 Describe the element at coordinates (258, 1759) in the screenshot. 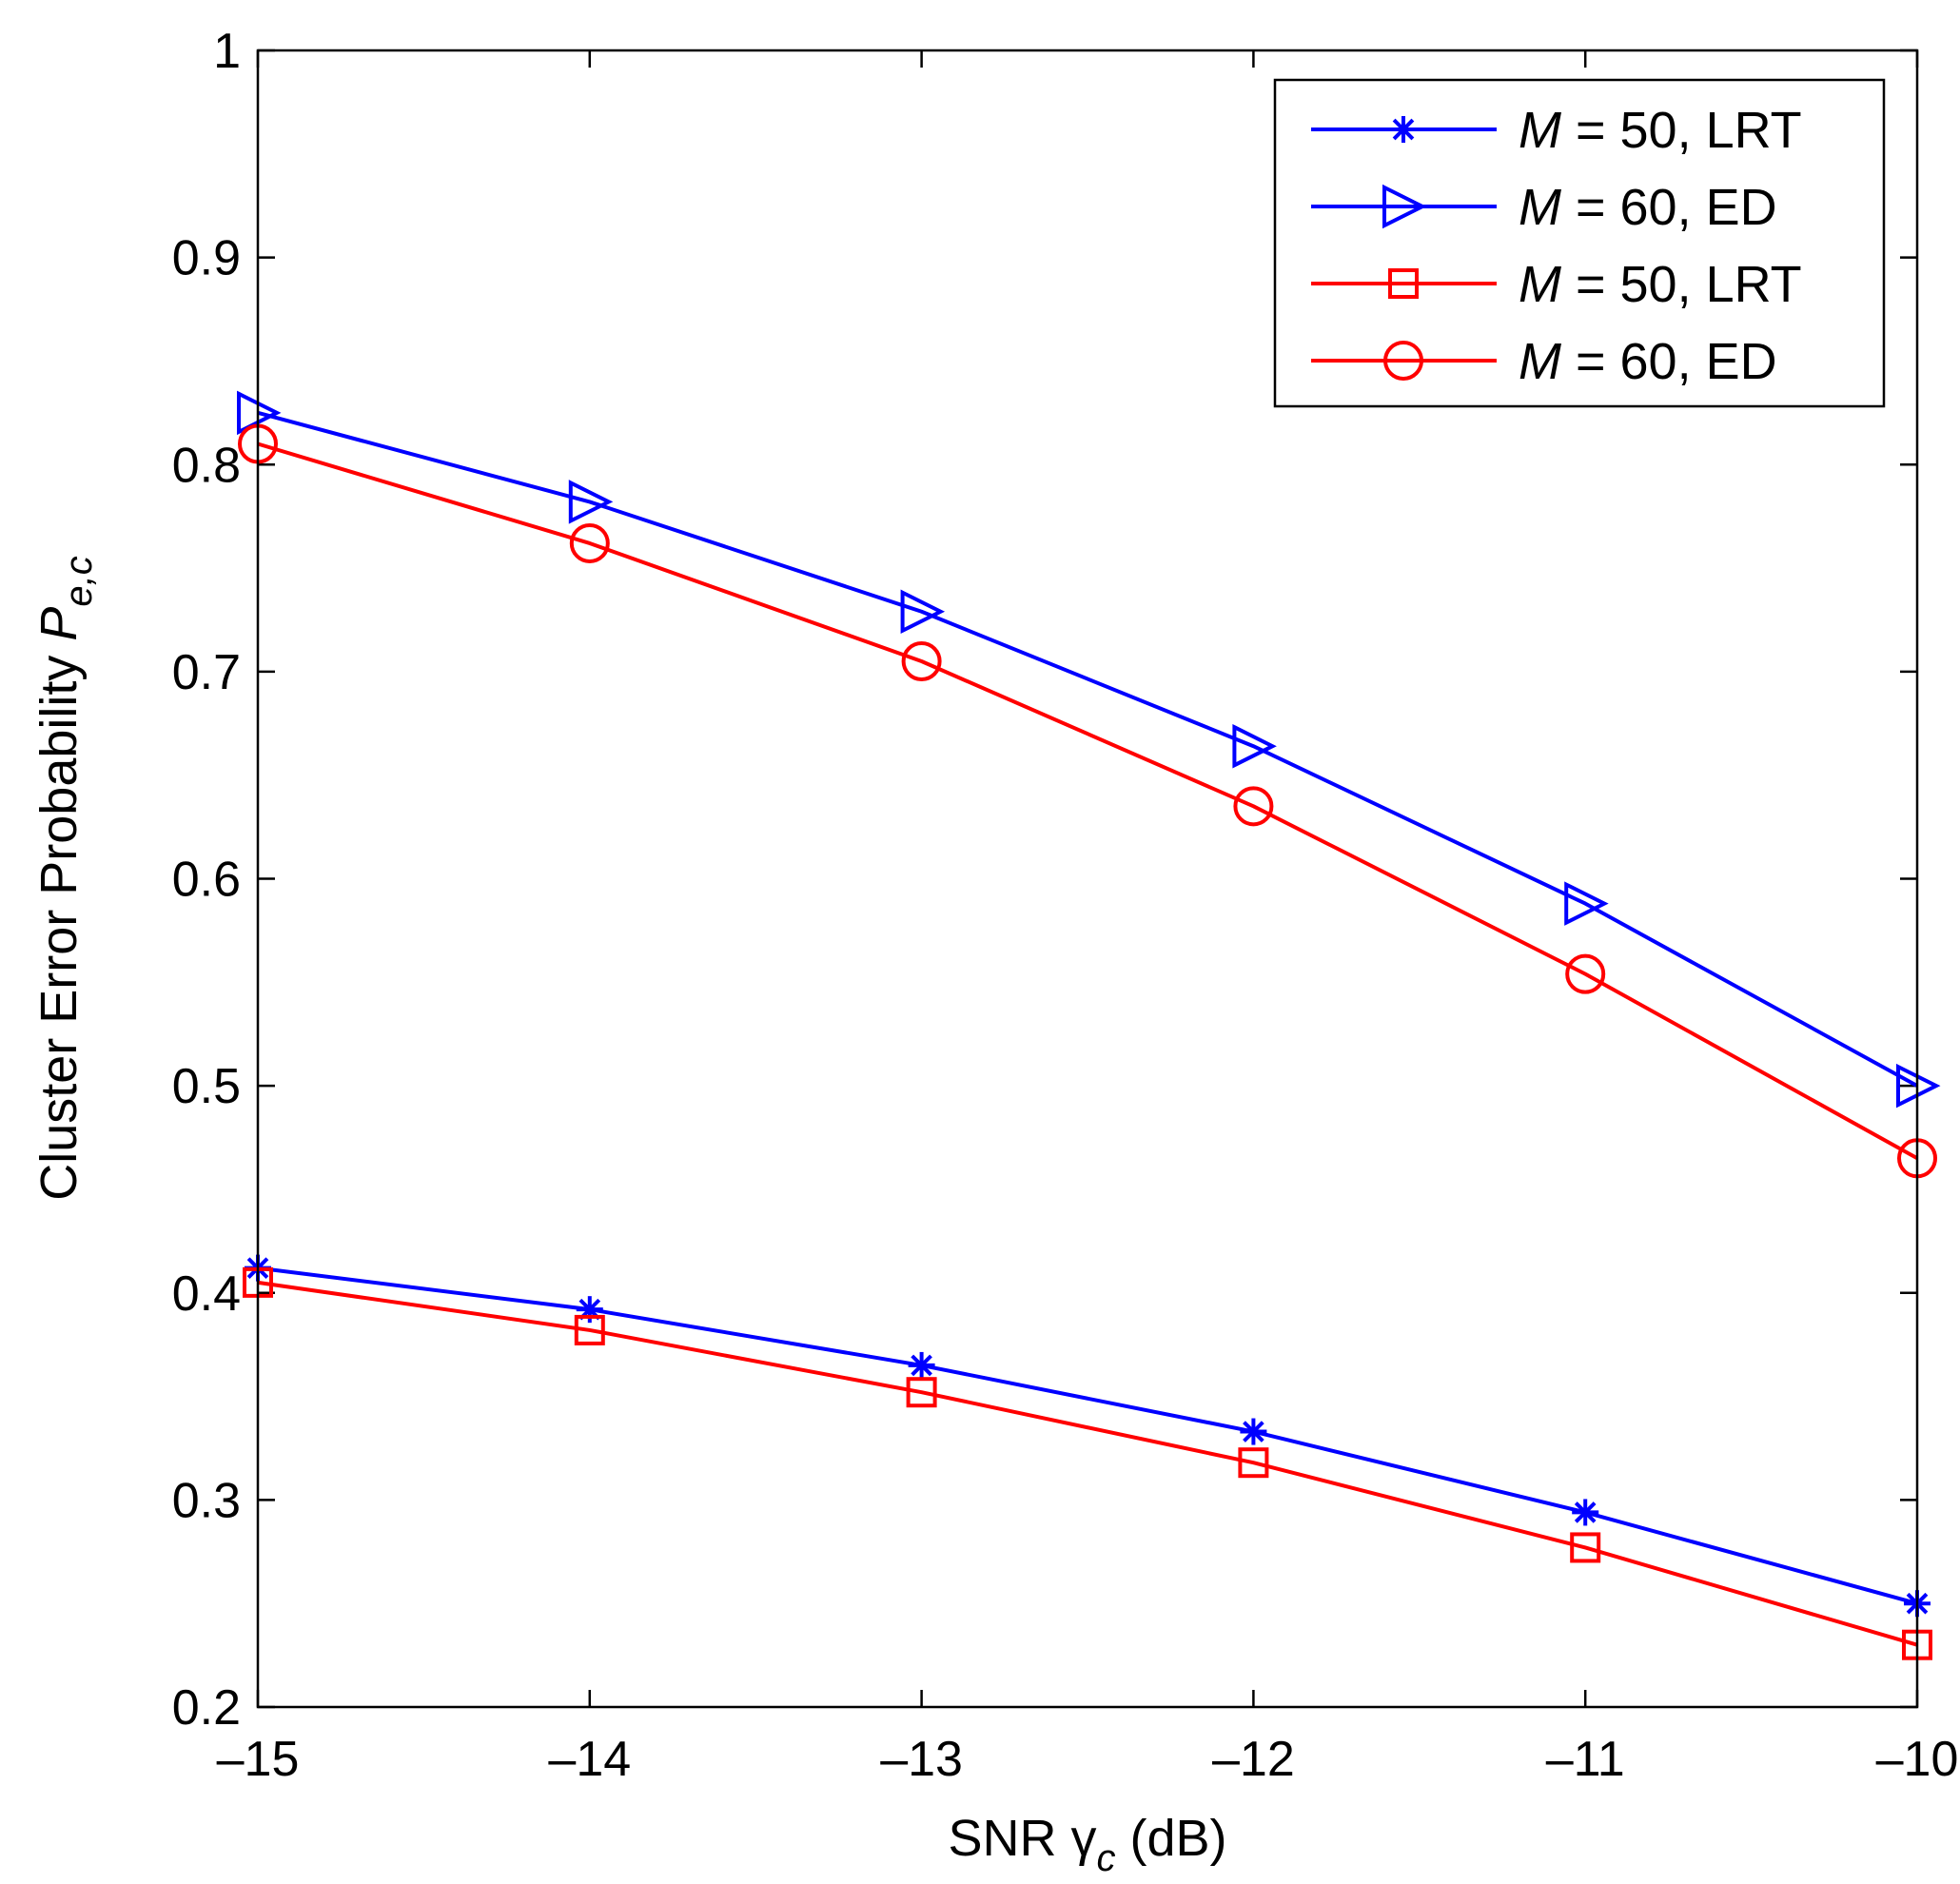

I see `x-tick-label: –15` at that location.